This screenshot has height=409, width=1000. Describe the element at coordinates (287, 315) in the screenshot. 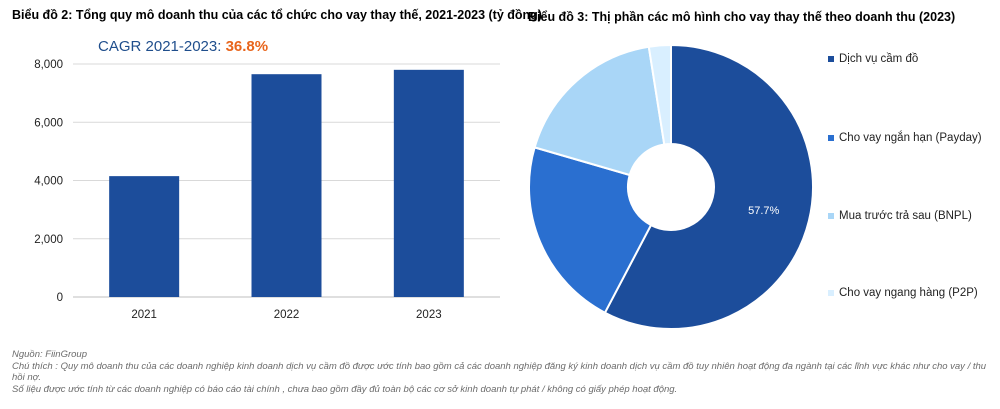

I see `x-tick-label: 2022` at that location.